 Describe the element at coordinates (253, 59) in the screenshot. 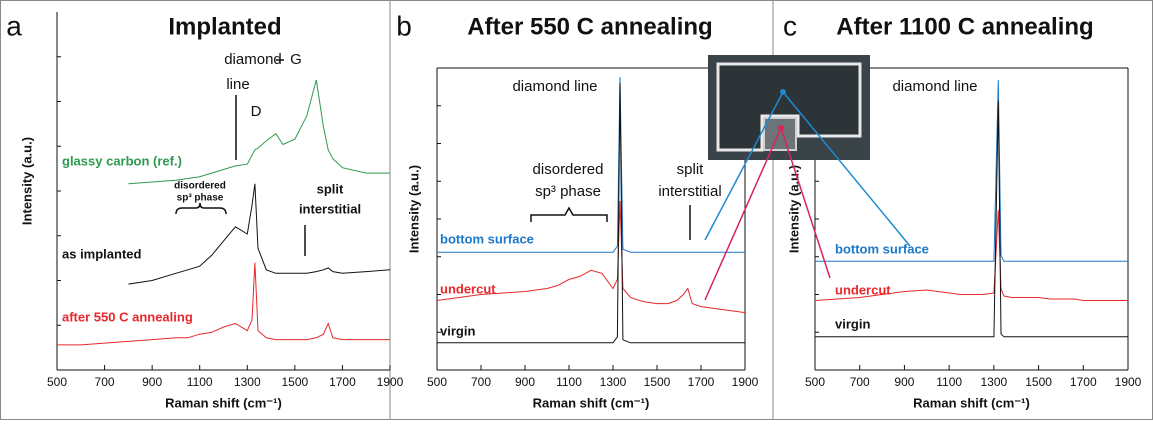

I see `annotation: diamond` at that location.